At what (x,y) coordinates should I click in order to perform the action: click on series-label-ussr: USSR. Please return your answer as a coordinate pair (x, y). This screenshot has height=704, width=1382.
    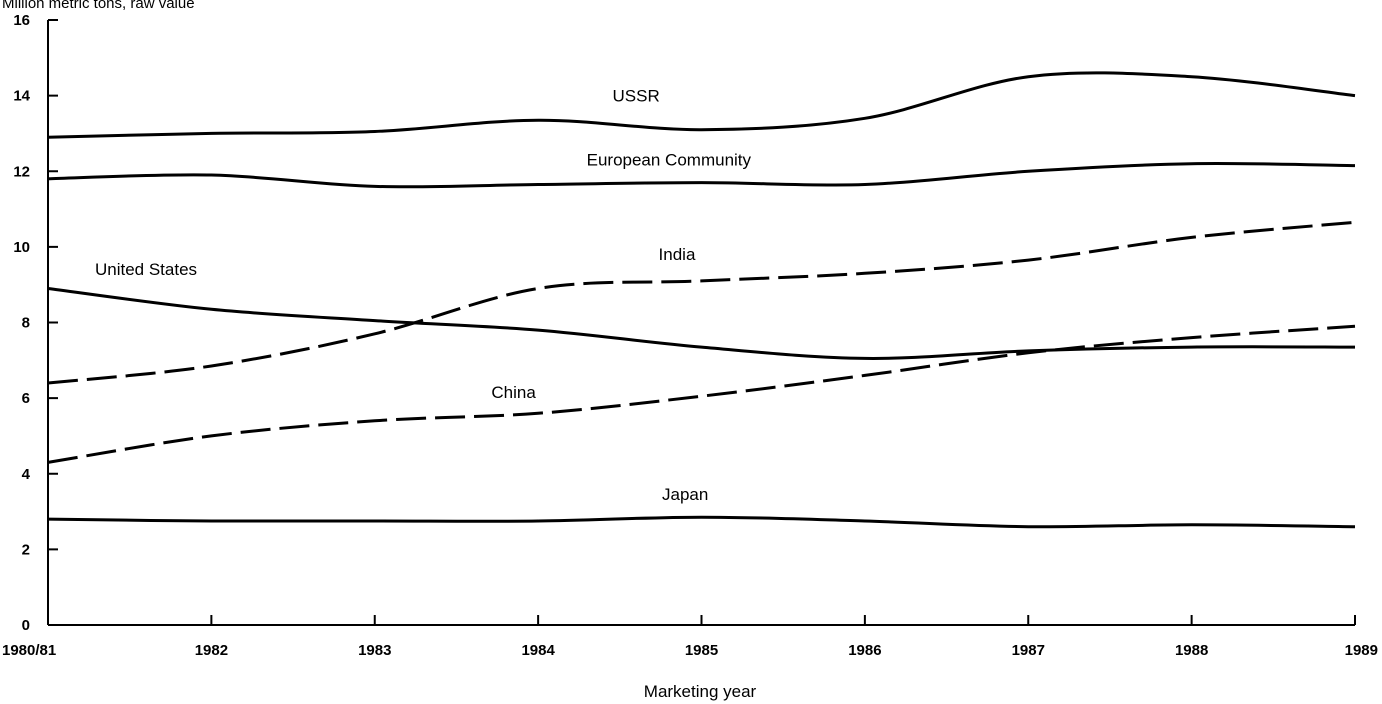
    Looking at the image, I should click on (636, 95).